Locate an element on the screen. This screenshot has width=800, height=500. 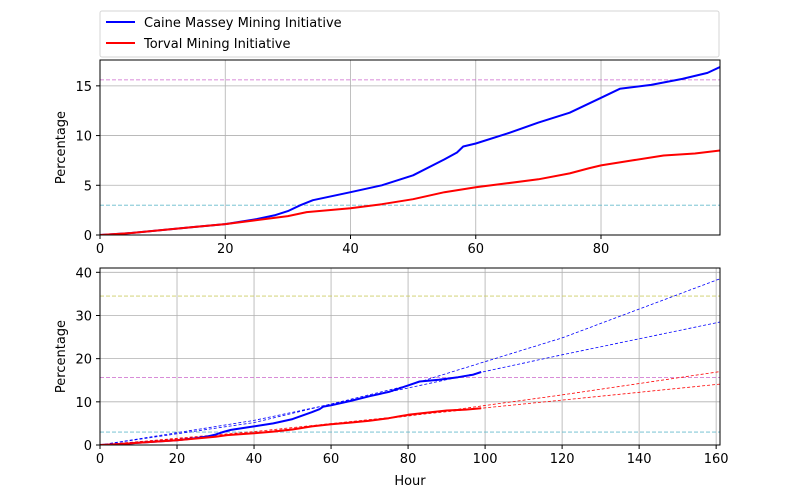
x-tick-label: 100 is located at coordinates (485, 459).